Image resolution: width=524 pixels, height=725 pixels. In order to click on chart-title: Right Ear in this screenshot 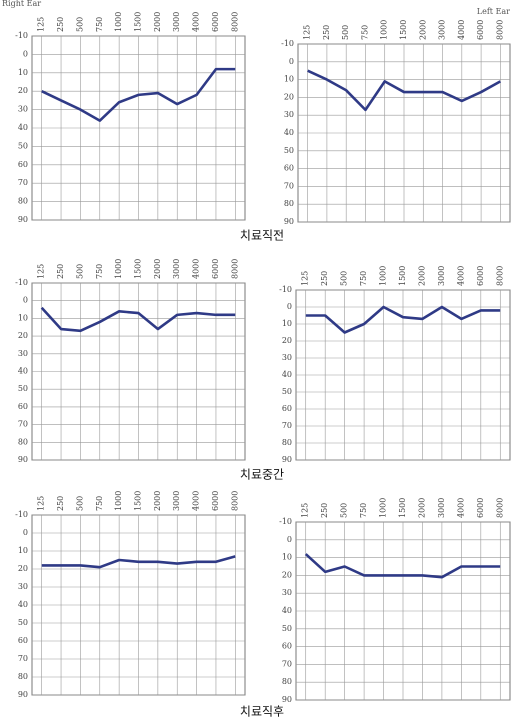, I will do `click(21, 4)`.